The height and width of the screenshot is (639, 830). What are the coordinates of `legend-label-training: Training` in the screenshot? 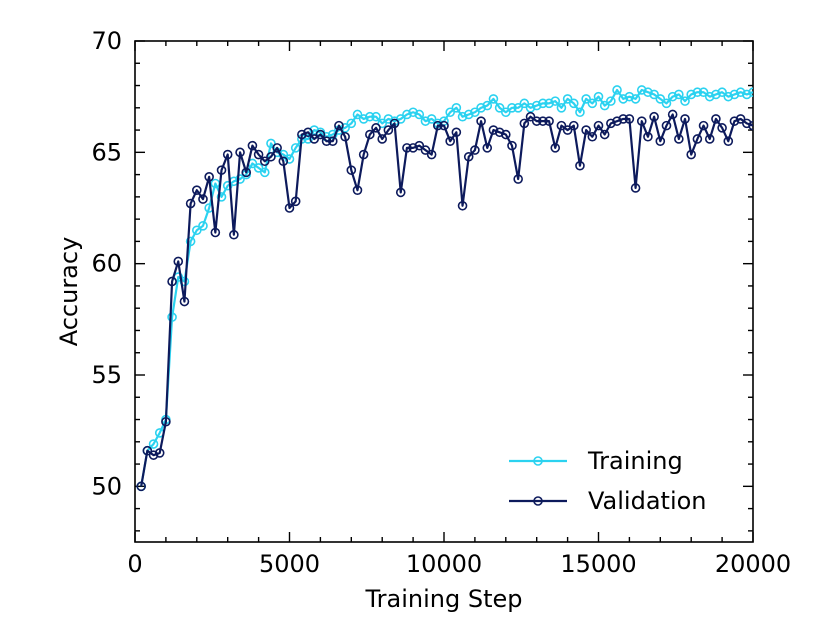 It's located at (635, 461).